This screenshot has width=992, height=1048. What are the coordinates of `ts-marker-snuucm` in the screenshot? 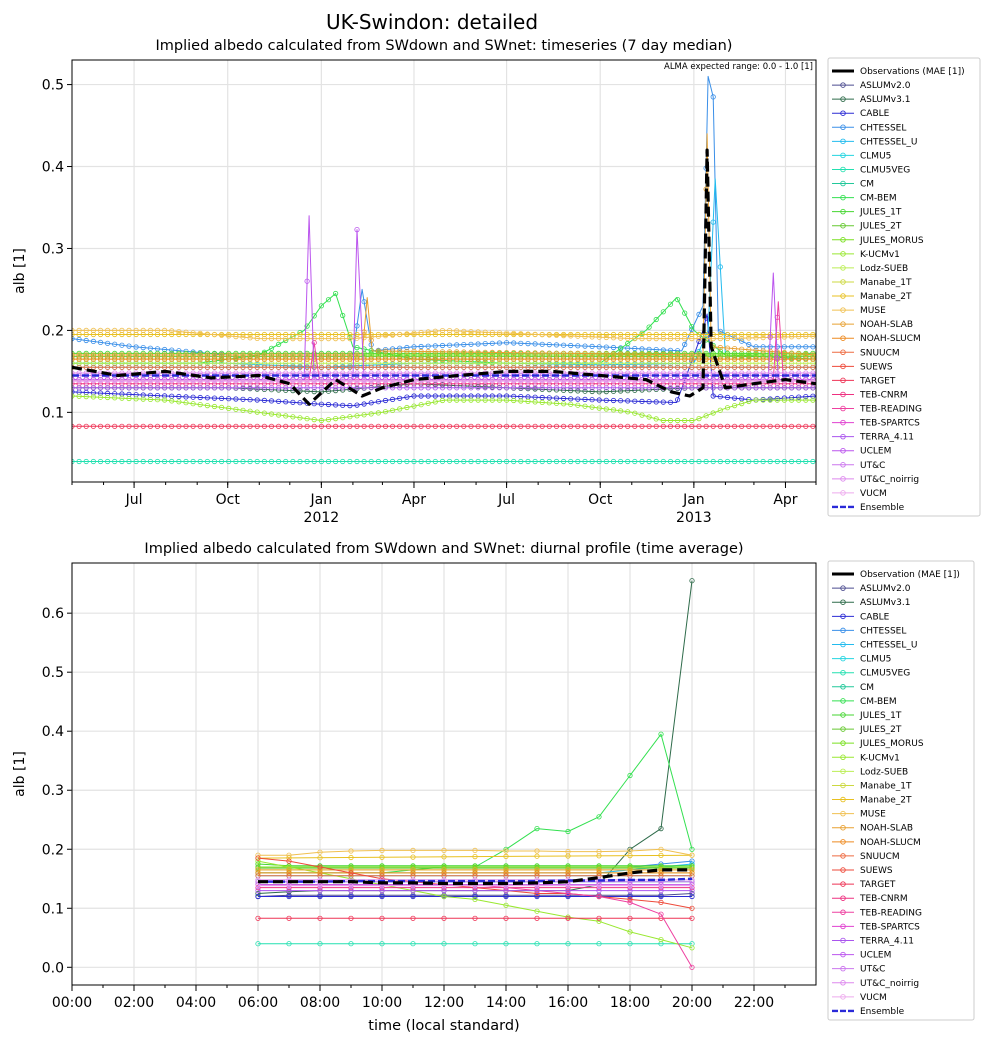 It's located at (243, 367).